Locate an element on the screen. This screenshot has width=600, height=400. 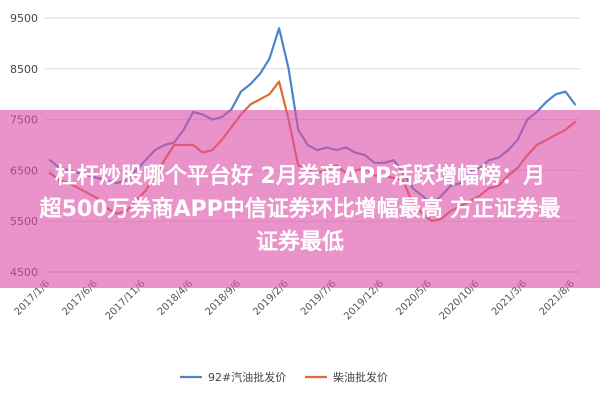
legend: 92#汽油批发价 柴油批发价 is located at coordinates (284, 377).